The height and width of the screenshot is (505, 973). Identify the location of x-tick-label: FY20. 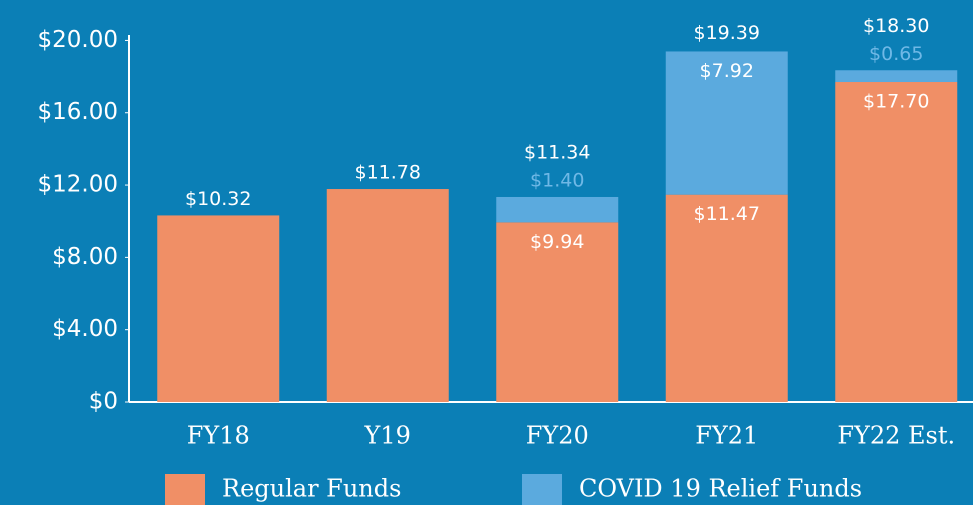
(557, 436).